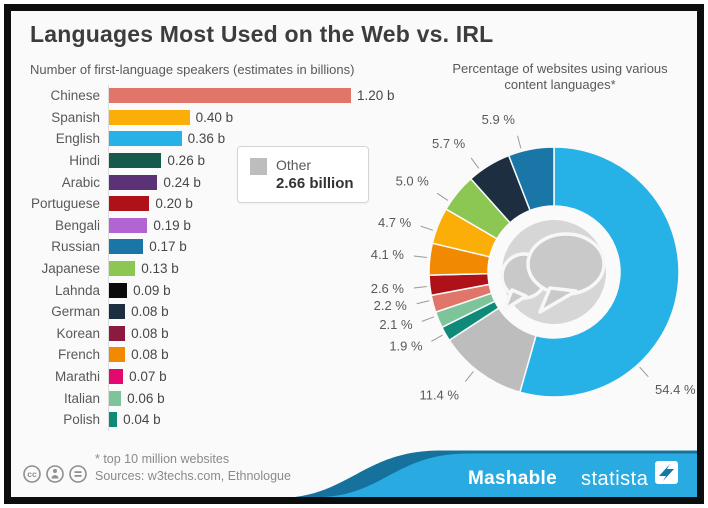 The width and height of the screenshot is (708, 508). Describe the element at coordinates (70, 269) in the screenshot. I see `language-label: Japanese` at that location.